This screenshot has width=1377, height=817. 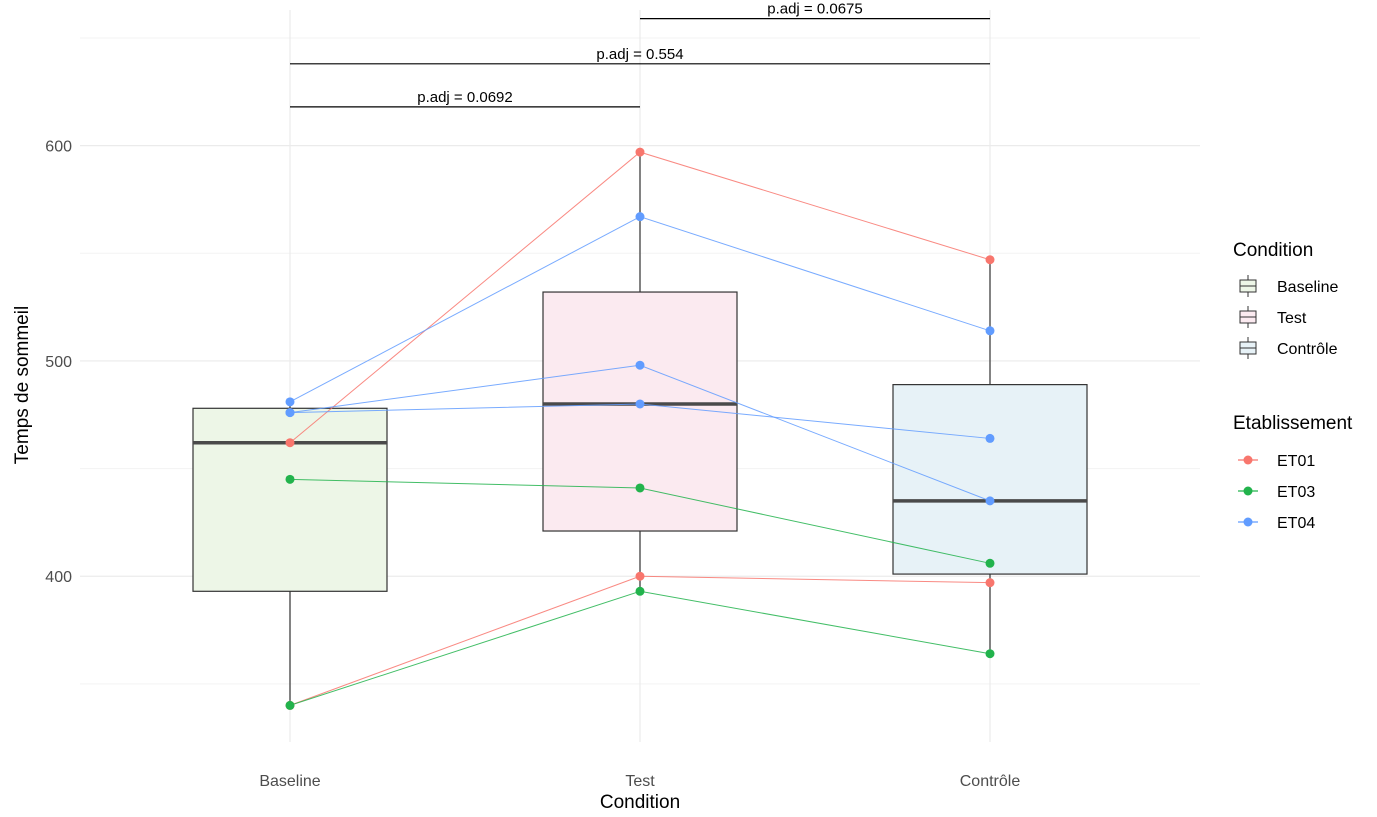 I want to click on legend-item-label: Test, so click(x=1292, y=318).